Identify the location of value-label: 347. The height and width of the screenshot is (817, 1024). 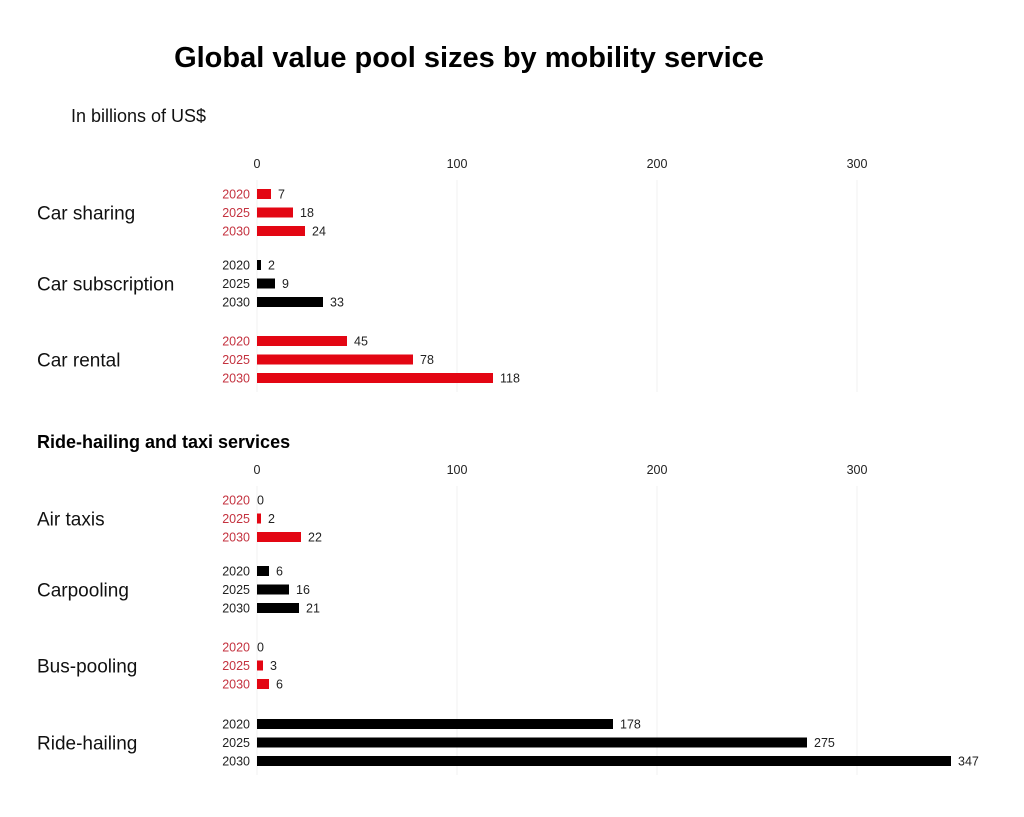
(968, 762).